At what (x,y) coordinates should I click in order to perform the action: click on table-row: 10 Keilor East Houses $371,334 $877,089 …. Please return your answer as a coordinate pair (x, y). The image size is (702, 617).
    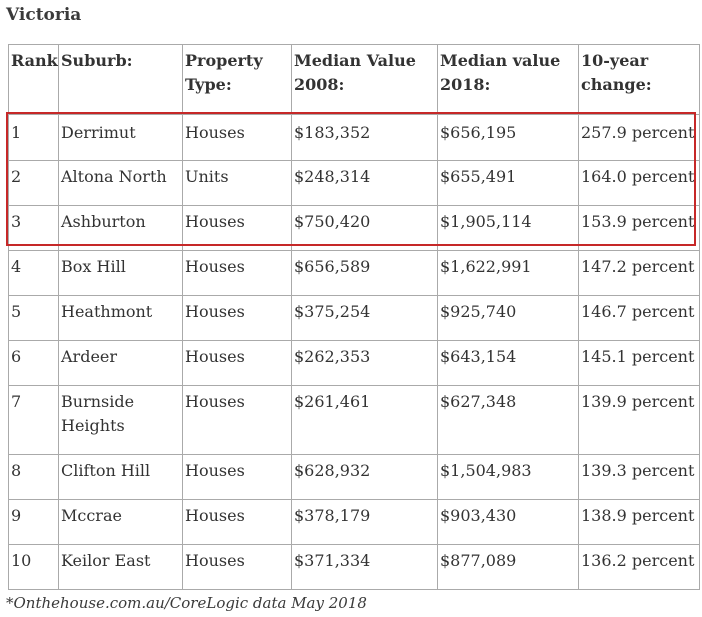
    Looking at the image, I should click on (354, 567).